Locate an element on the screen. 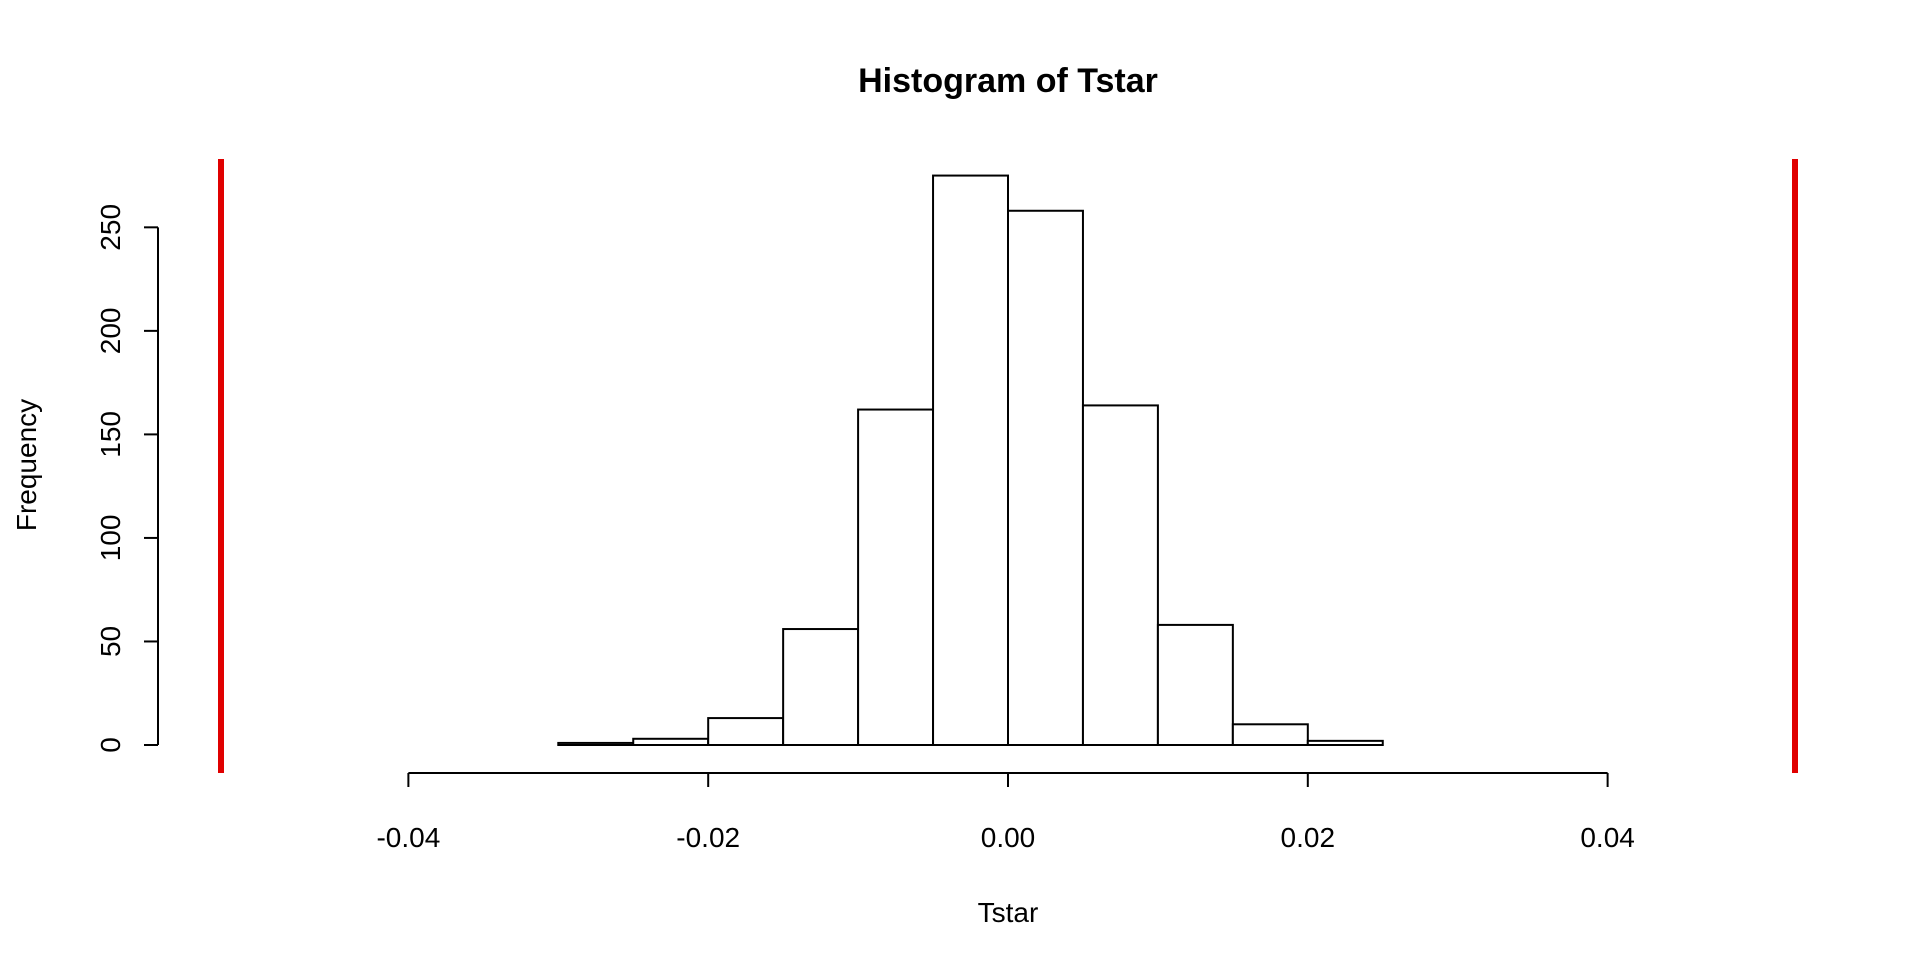 This screenshot has width=1920, height=960. y-tick-label-2: 100 is located at coordinates (110, 538).